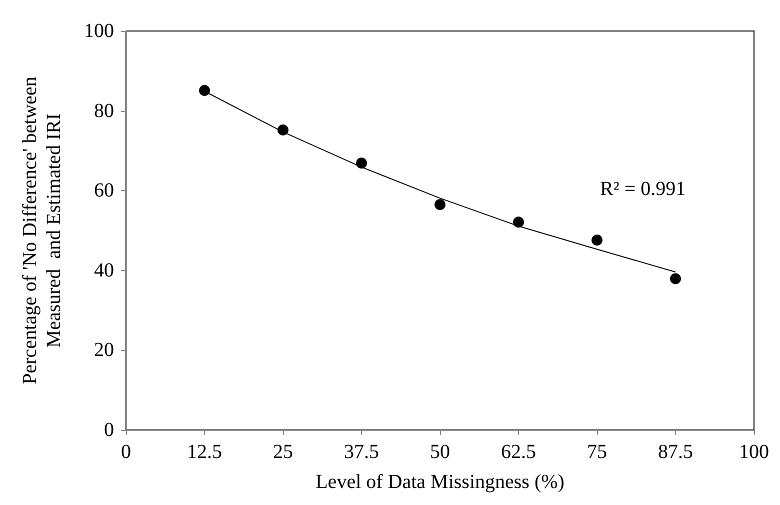 The image size is (780, 505). What do you see at coordinates (104, 270) in the screenshot?
I see `y-tick-label: 40` at bounding box center [104, 270].